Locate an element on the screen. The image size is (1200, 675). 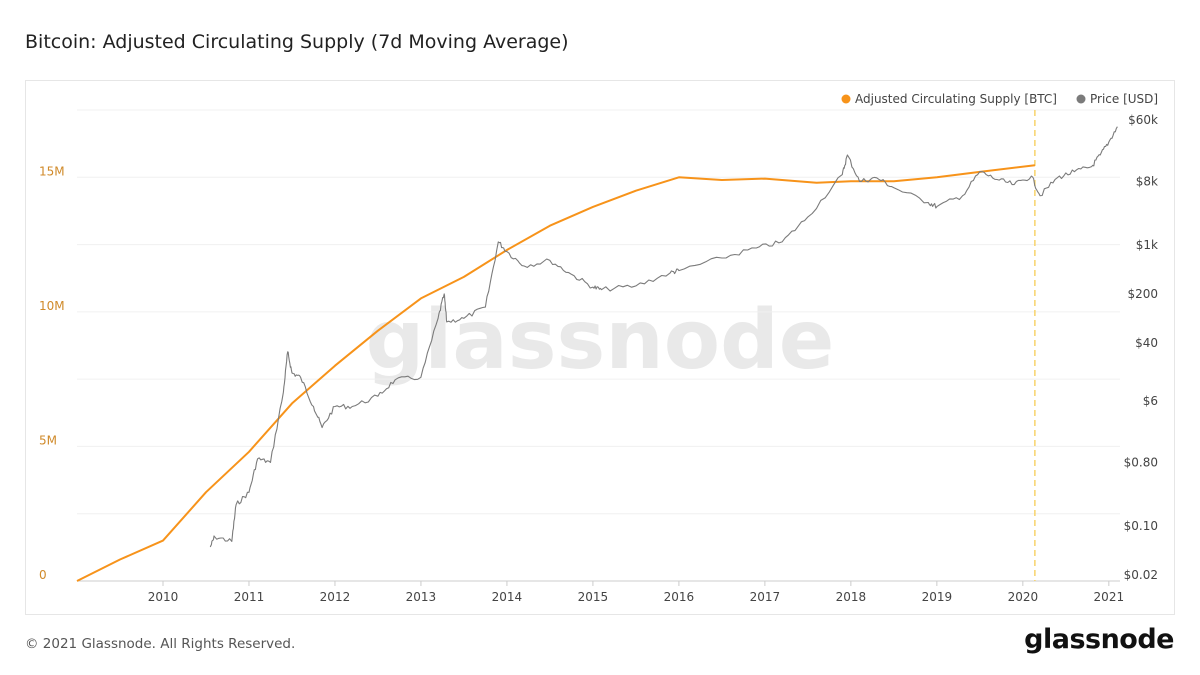
left-axis-tick: 10M is located at coordinates (52, 306).